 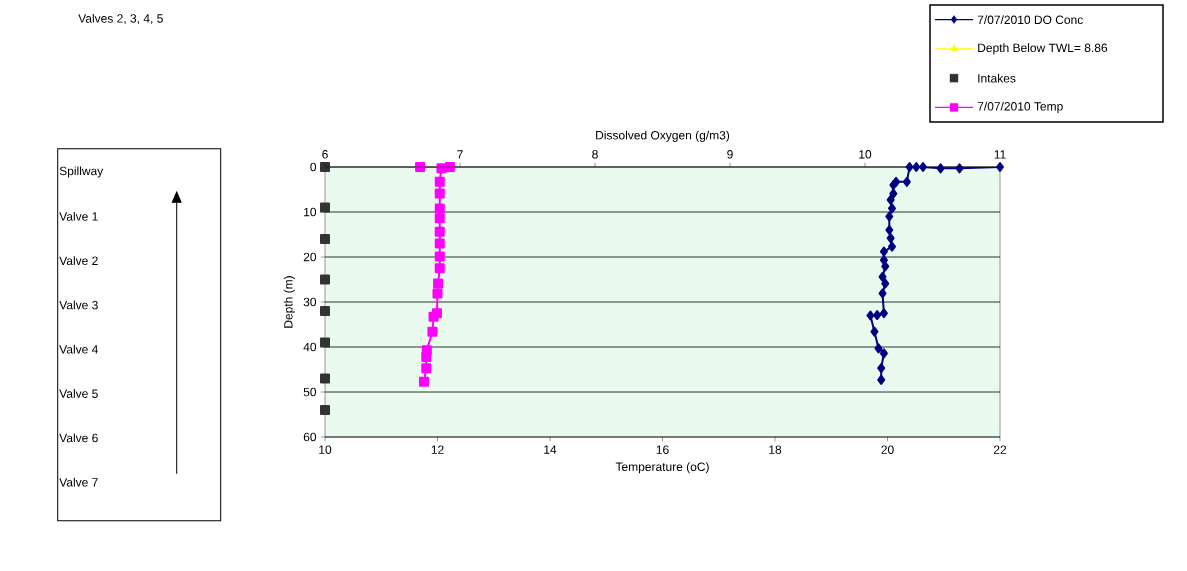 What do you see at coordinates (595, 154) in the screenshot?
I see `x2-tick-label: 8` at bounding box center [595, 154].